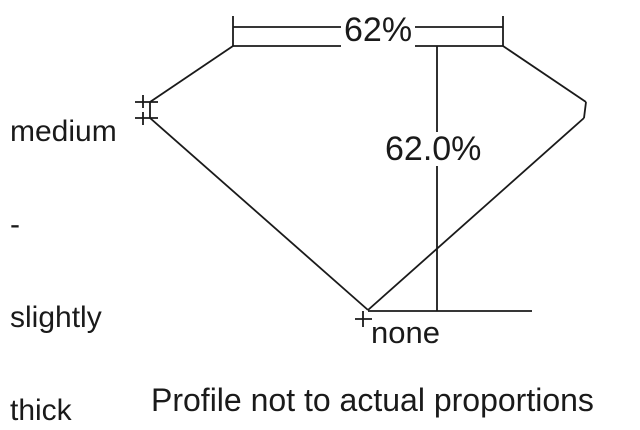  Describe the element at coordinates (41, 410) in the screenshot. I see `girdle-label-line-4: thick` at that location.